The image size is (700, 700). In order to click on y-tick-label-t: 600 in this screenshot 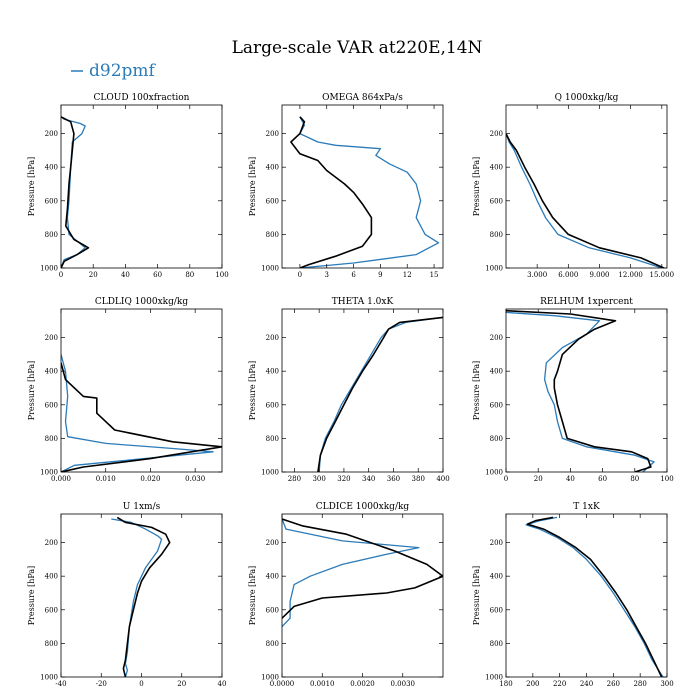, I will do `click(496, 610)`.